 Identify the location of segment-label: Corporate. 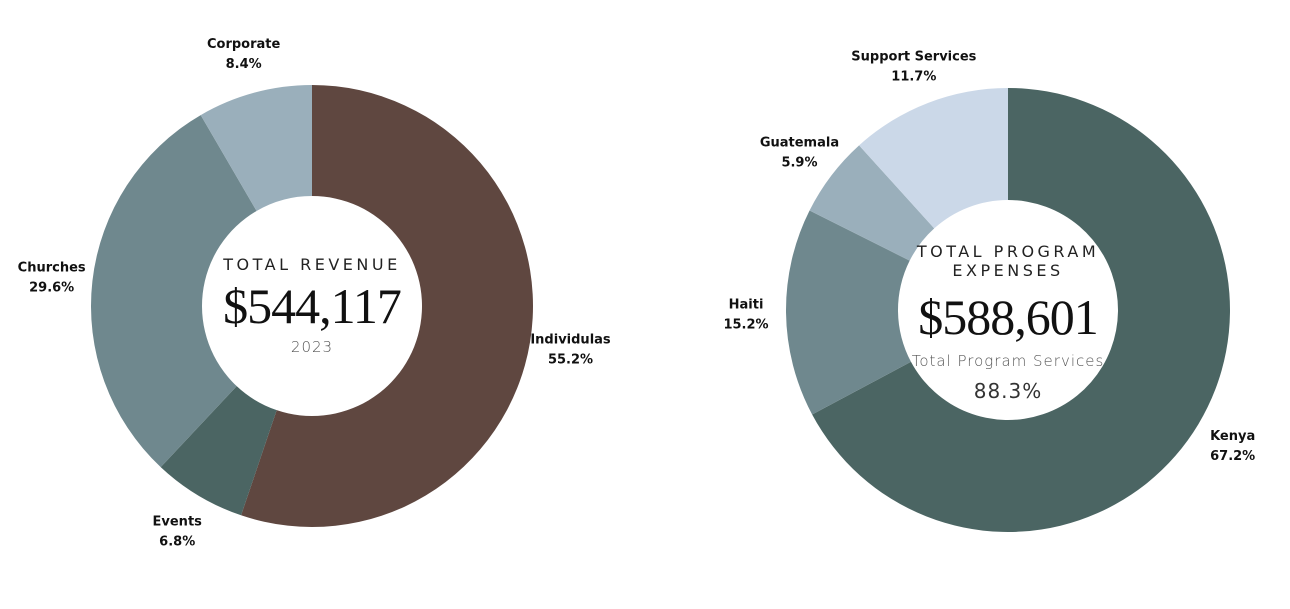
(244, 44).